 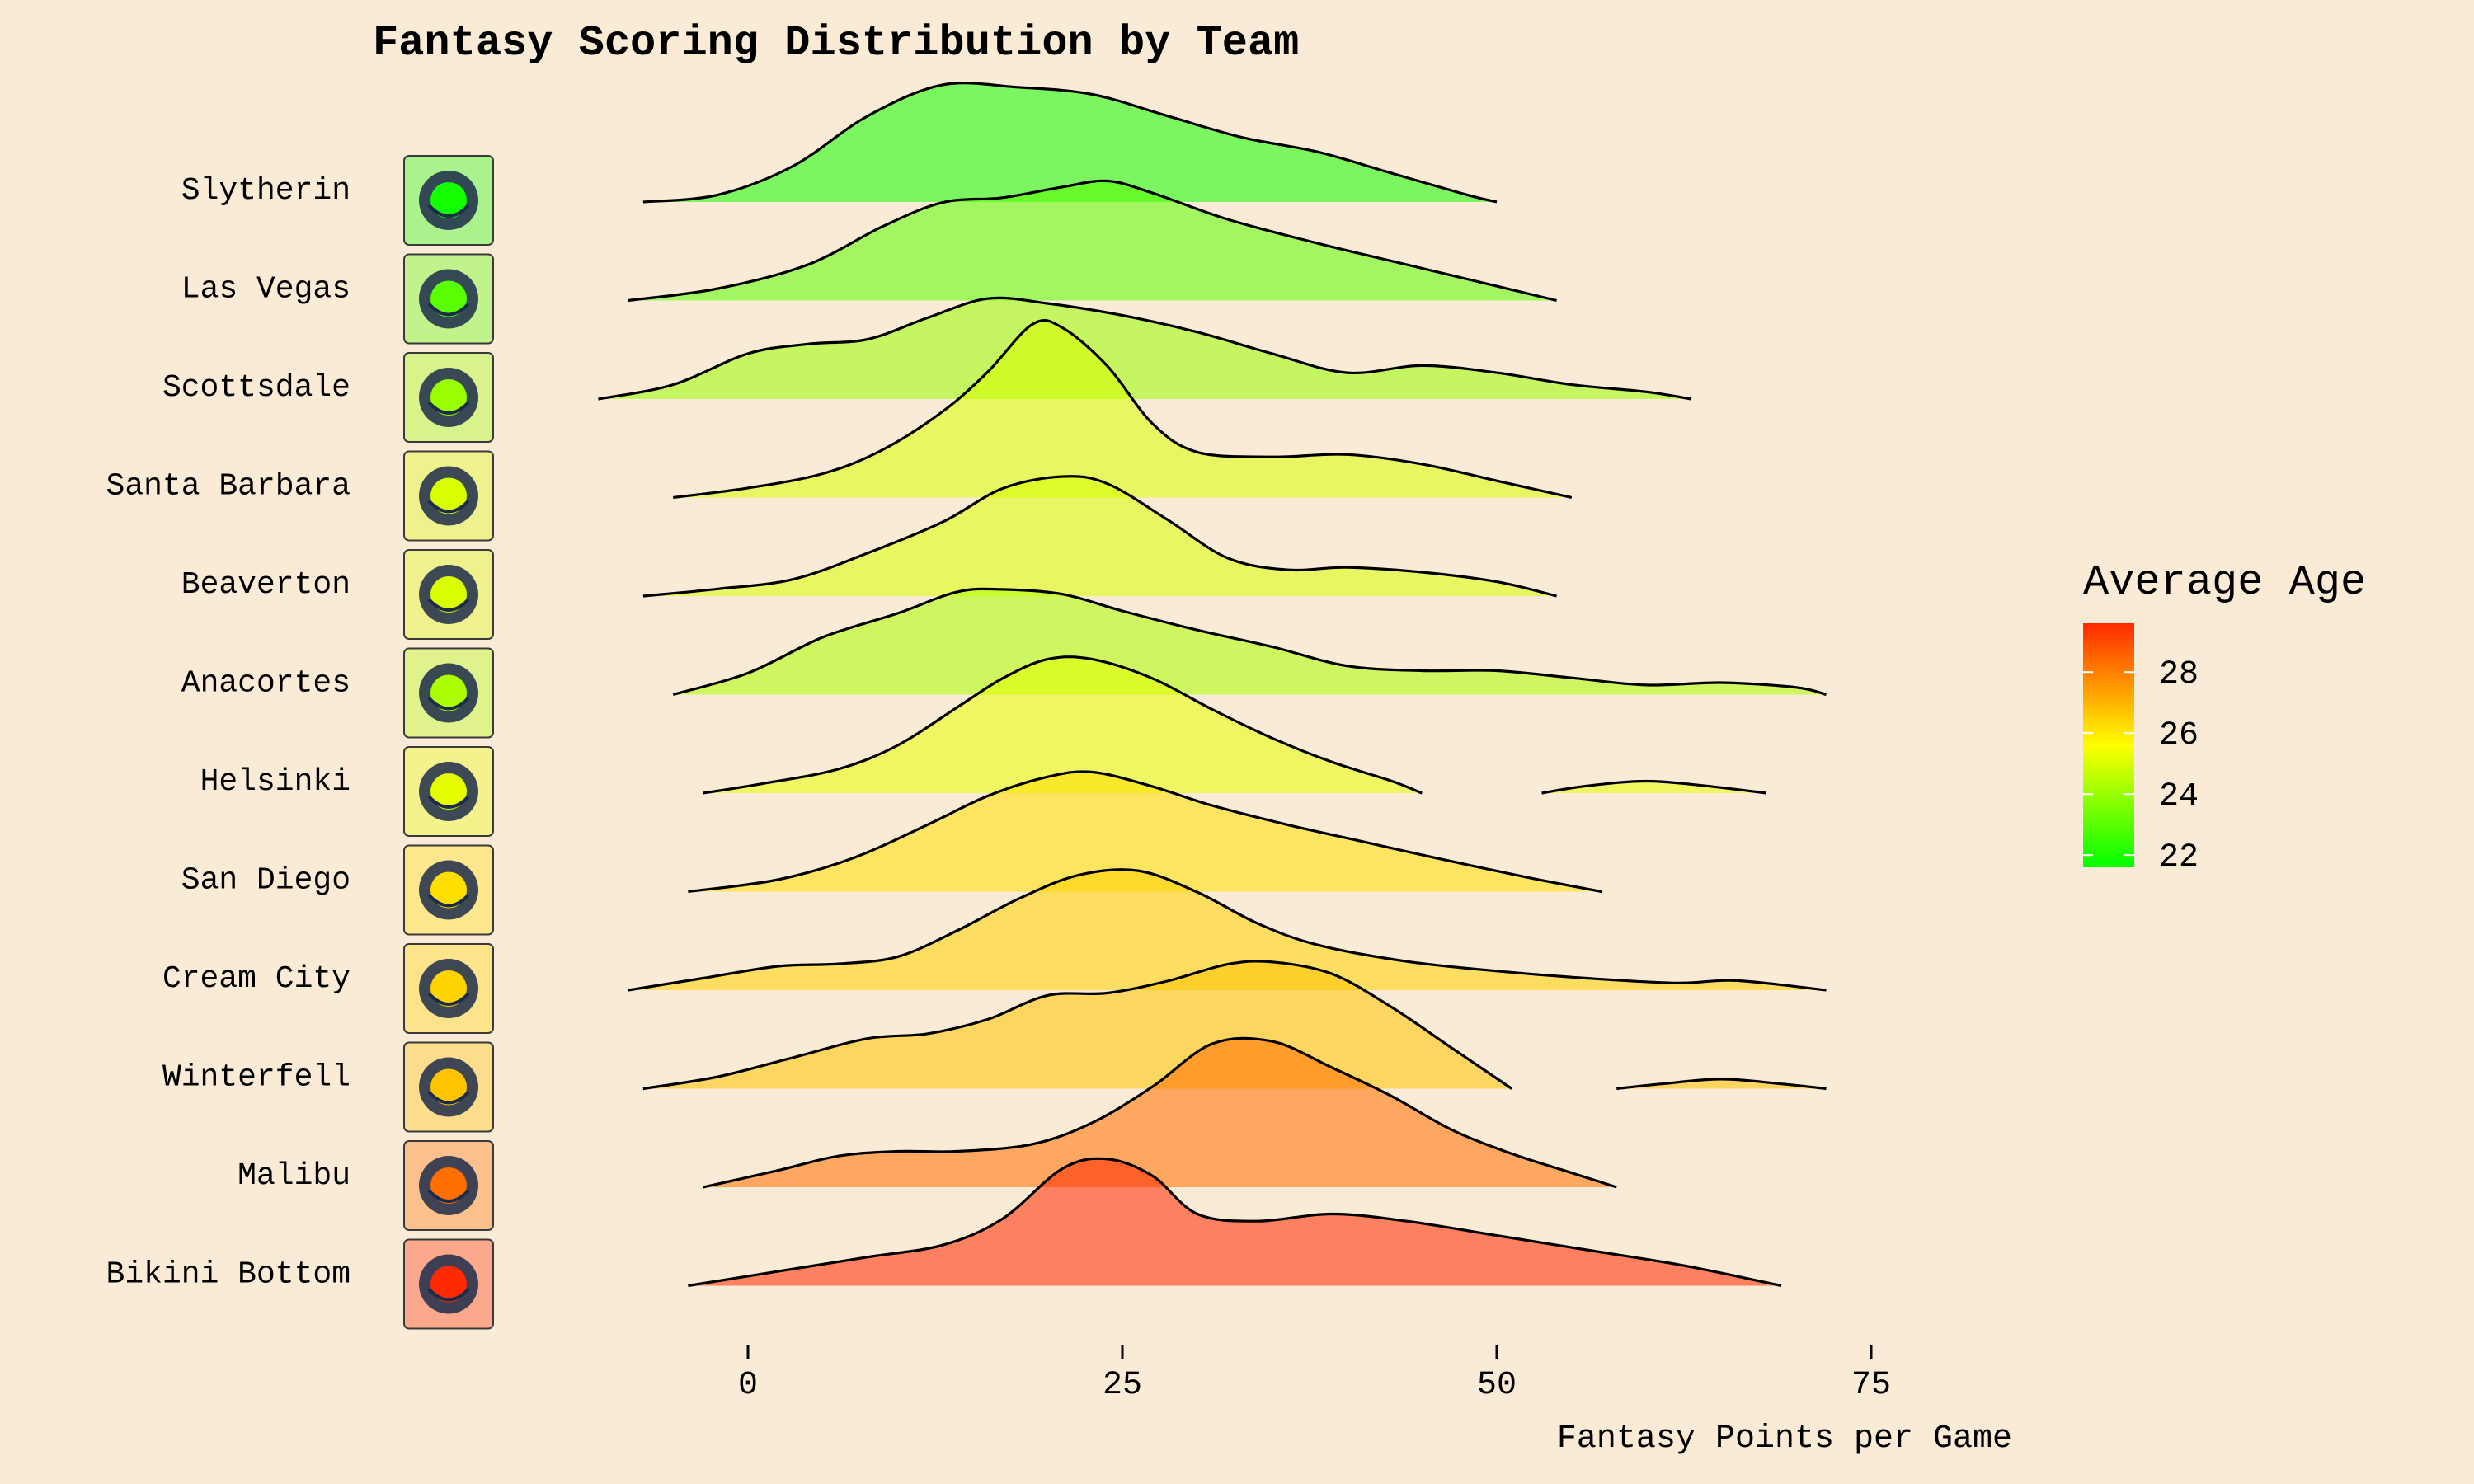 What do you see at coordinates (2108, 745) in the screenshot?
I see `legend-color-bar` at bounding box center [2108, 745].